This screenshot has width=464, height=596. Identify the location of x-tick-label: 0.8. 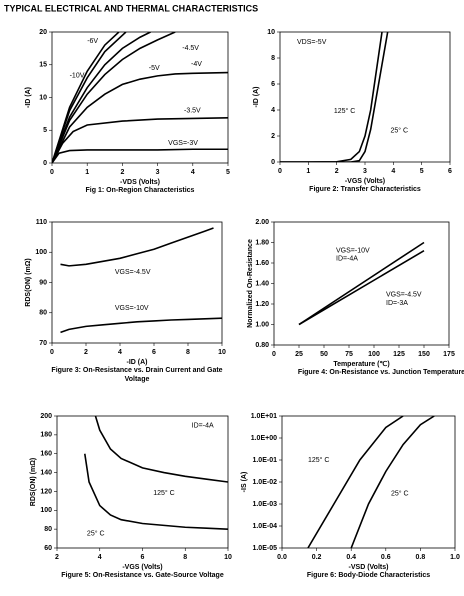
(421, 557).